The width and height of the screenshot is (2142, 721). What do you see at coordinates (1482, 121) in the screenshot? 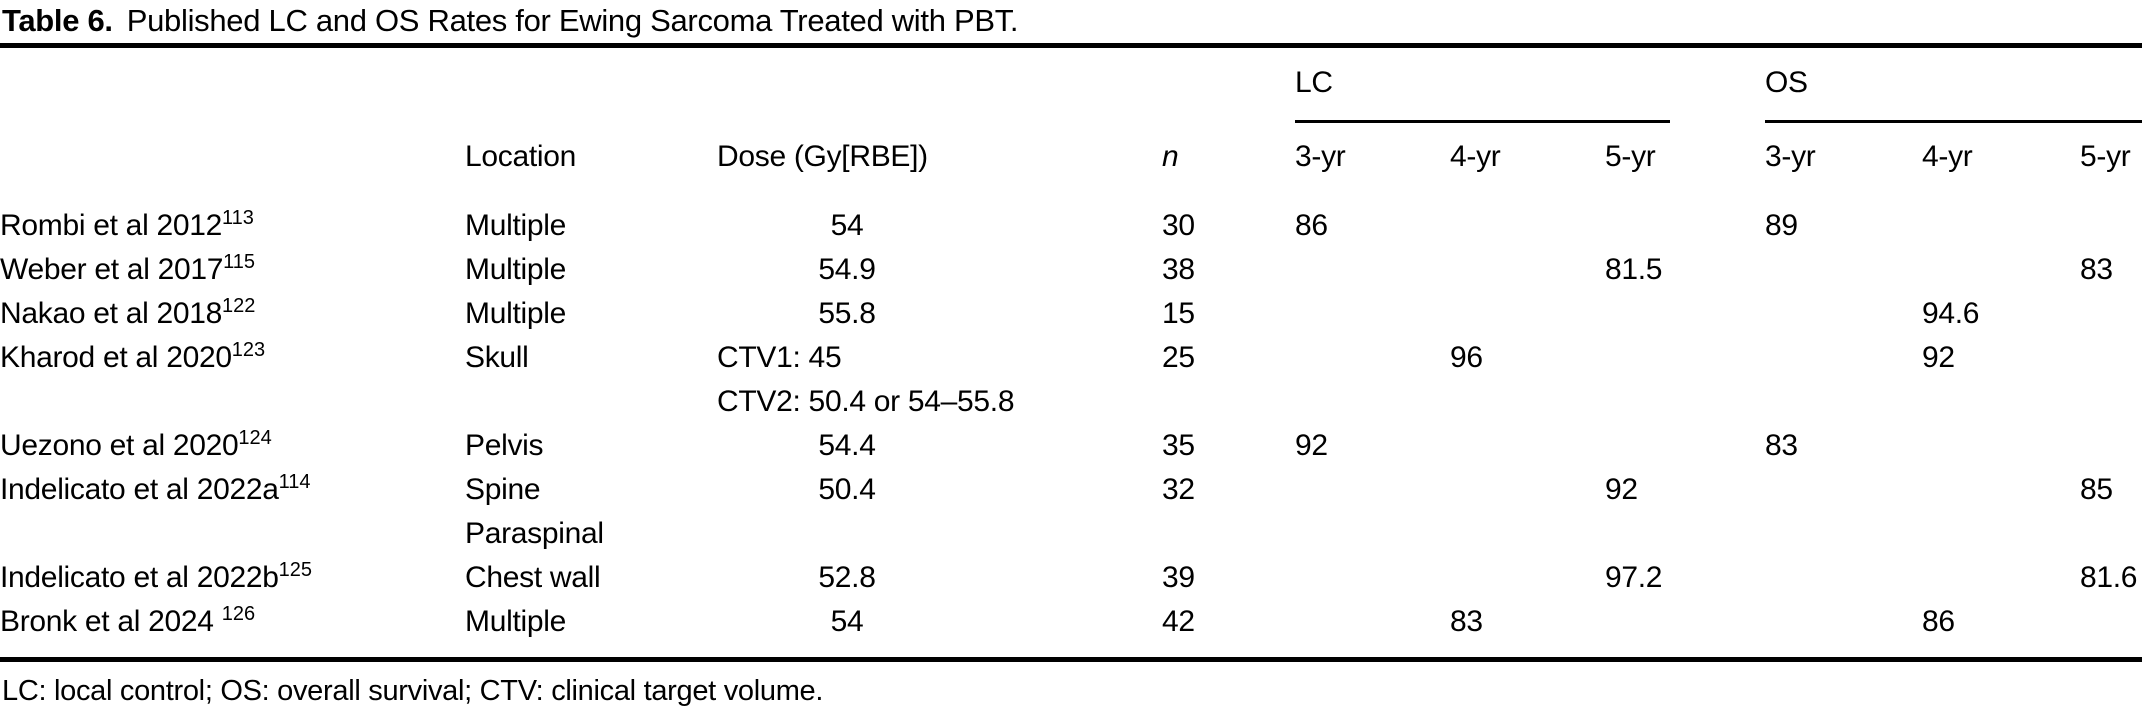
I see `lc-spanner-rule` at bounding box center [1482, 121].